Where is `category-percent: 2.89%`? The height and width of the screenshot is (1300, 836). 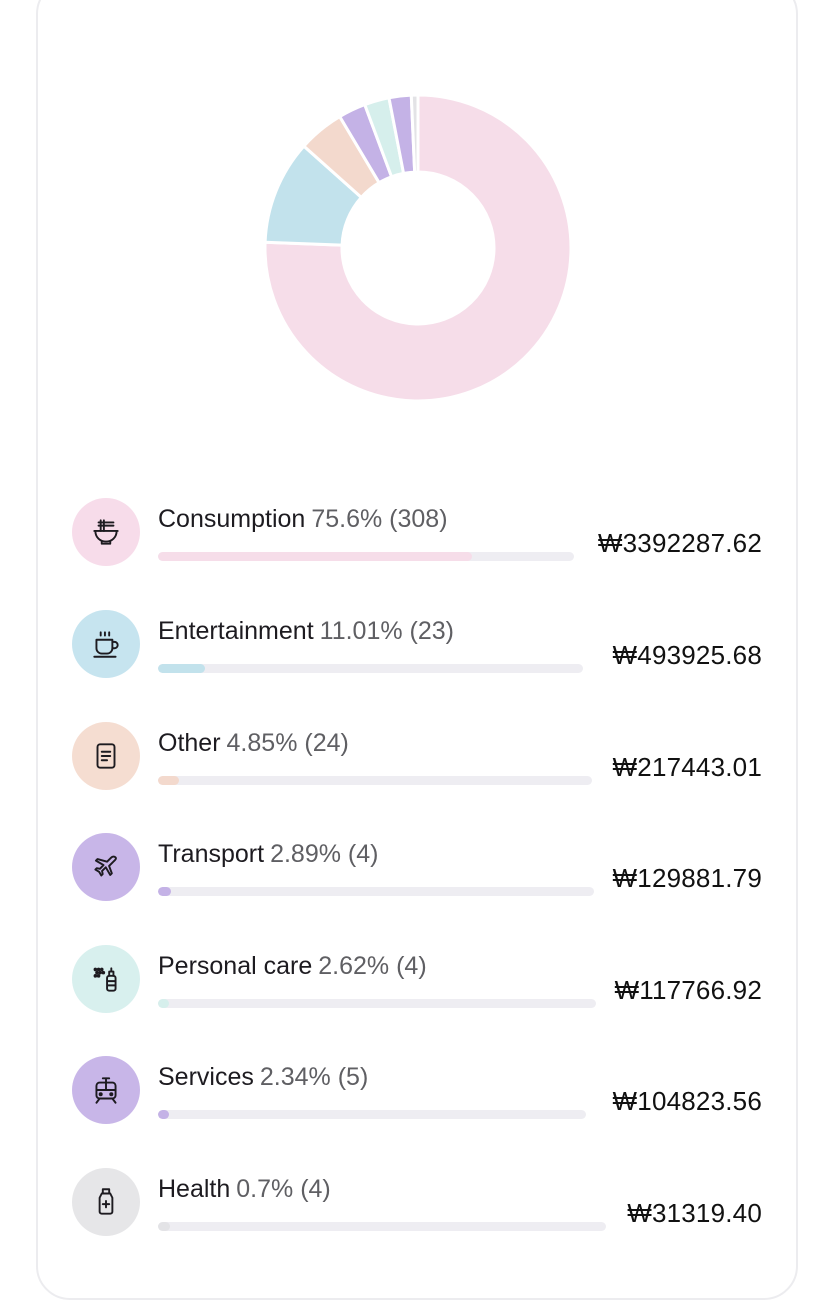
category-percent: 2.89% is located at coordinates (305, 854).